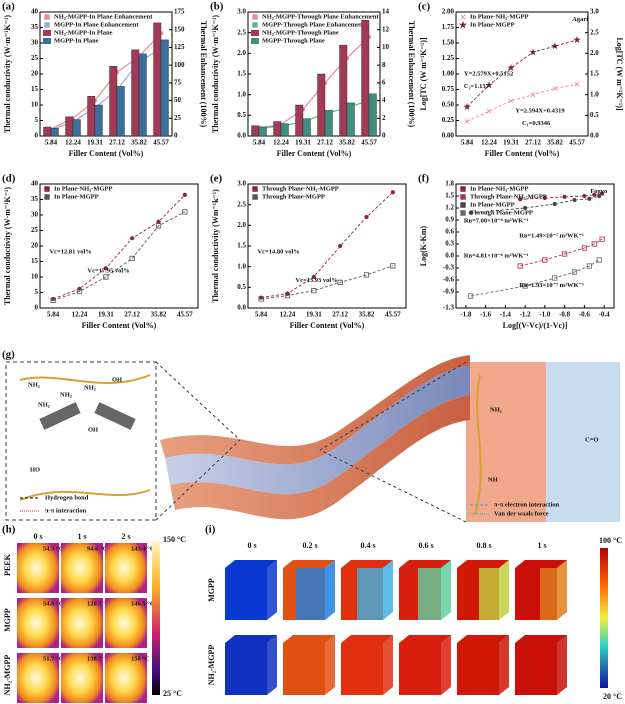 This screenshot has width=625, height=704. What do you see at coordinates (325, 143) in the screenshot?
I see `x-tick-label: 27.12` at bounding box center [325, 143].